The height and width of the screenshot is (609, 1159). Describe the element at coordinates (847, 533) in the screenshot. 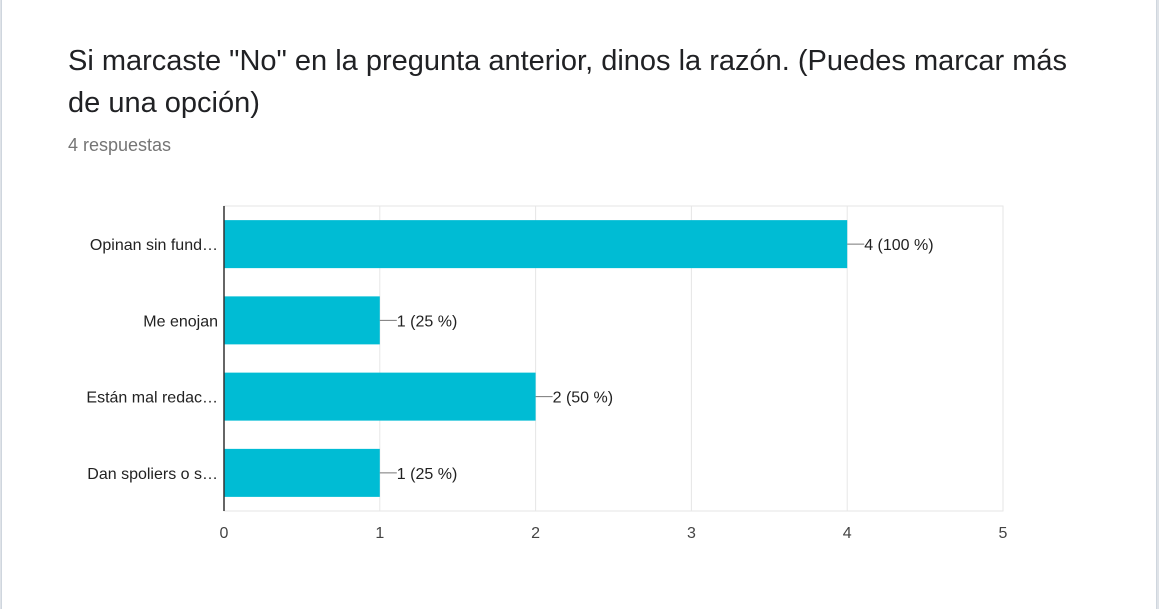

I see `x-tick-label: 4` at that location.